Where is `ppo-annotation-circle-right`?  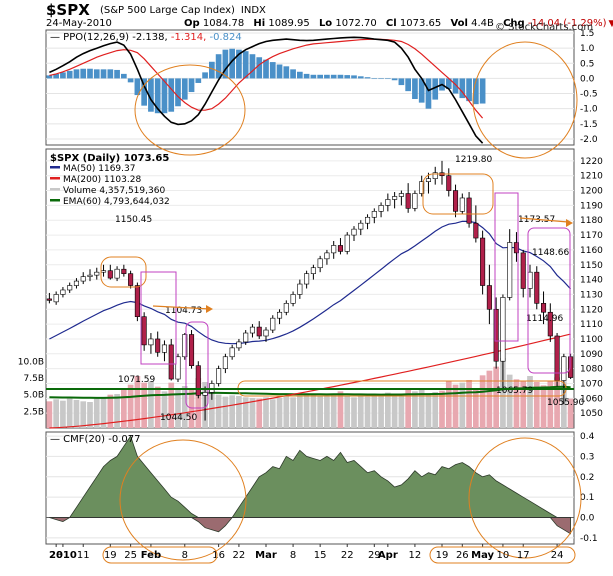 ppo-annotation-circle-right is located at coordinates (525, 100).